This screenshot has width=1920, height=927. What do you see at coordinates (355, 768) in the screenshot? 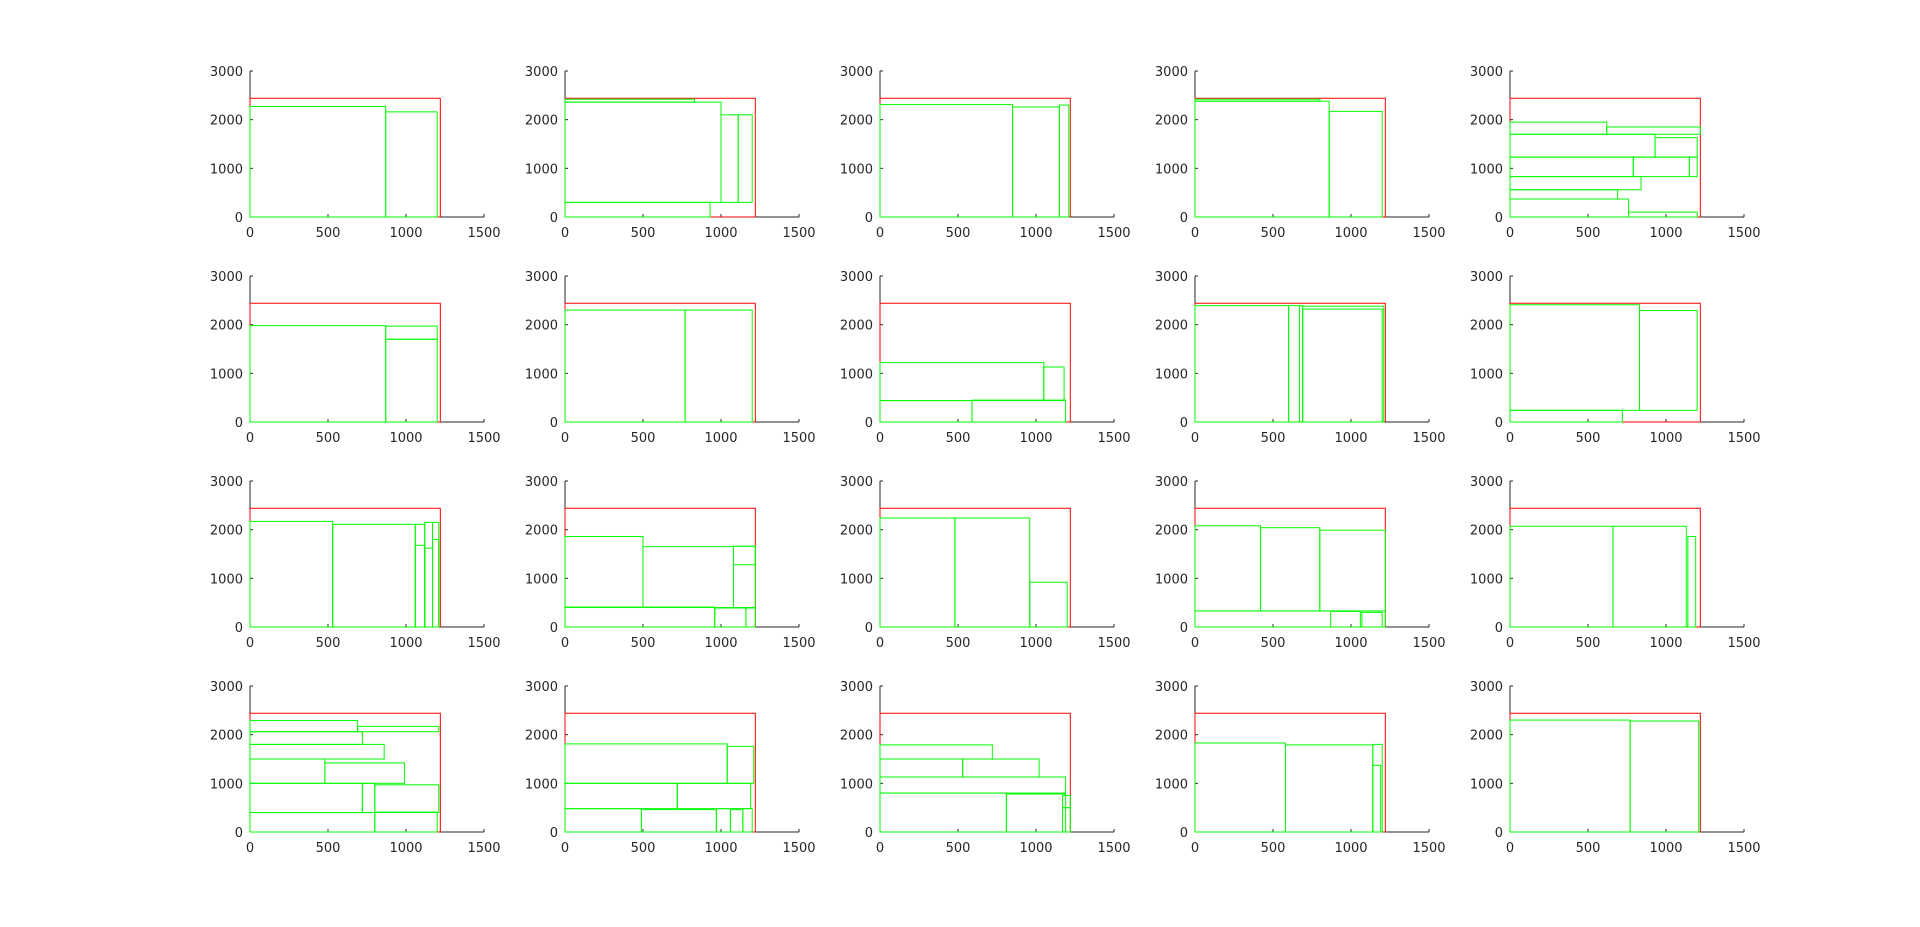
I see `subplot-16: 0 500 1000 1500 0 1000 2000 3000` at bounding box center [355, 768].